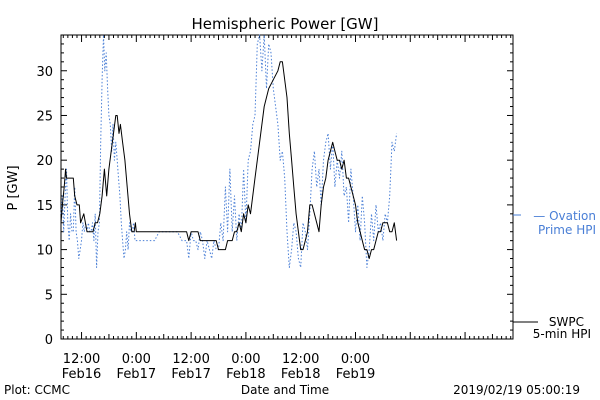  What do you see at coordinates (564, 216) in the screenshot?
I see `legend-ovation-label-1: — Ovation` at bounding box center [564, 216].